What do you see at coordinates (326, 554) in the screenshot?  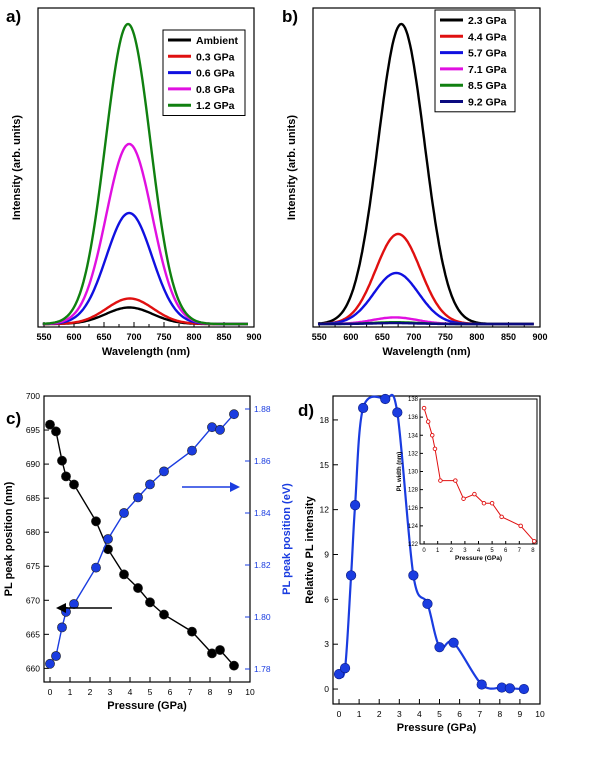 I see `y-tick-label: 9` at bounding box center [326, 554].